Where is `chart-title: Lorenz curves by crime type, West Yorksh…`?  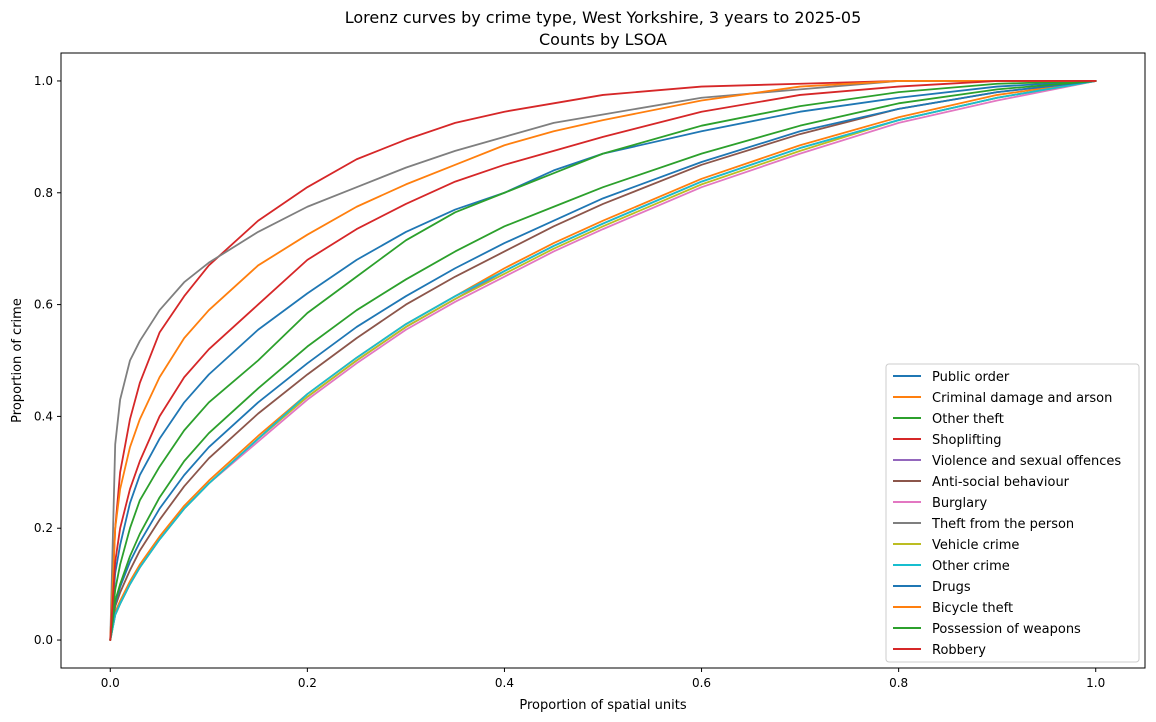
chart-title: Lorenz curves by crime type, West Yorksh… is located at coordinates (603, 17).